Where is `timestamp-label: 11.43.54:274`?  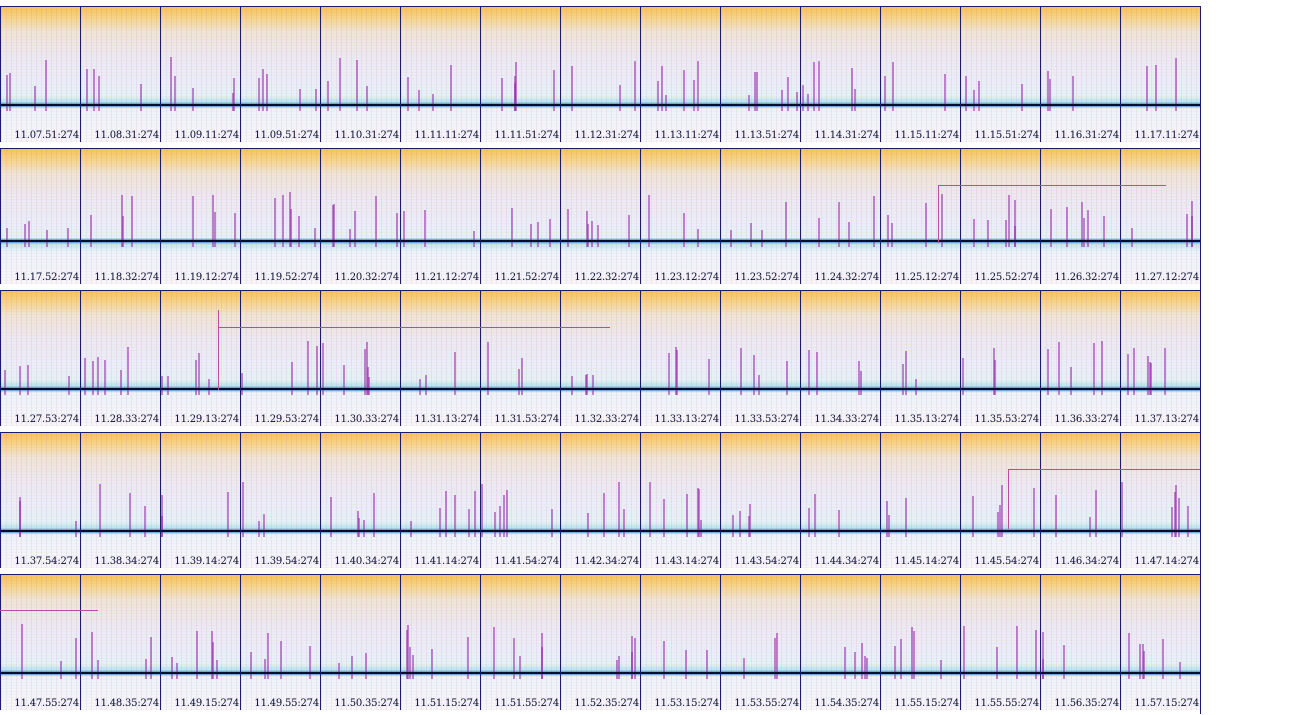 timestamp-label: 11.43.54:274 is located at coordinates (766, 561).